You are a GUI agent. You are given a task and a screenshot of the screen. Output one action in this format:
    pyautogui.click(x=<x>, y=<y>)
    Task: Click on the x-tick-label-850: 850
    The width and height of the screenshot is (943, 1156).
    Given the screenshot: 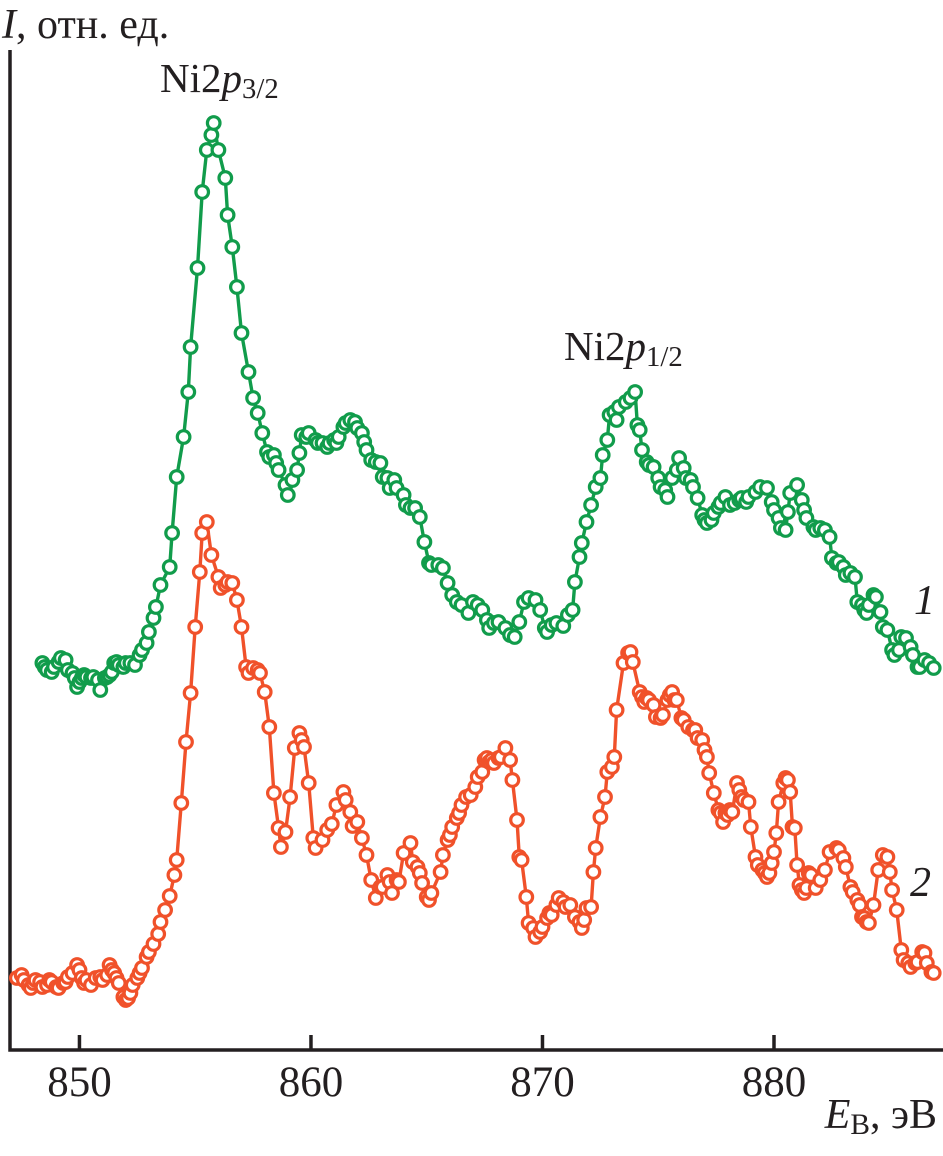 What is the action you would take?
    pyautogui.click(x=79, y=1082)
    